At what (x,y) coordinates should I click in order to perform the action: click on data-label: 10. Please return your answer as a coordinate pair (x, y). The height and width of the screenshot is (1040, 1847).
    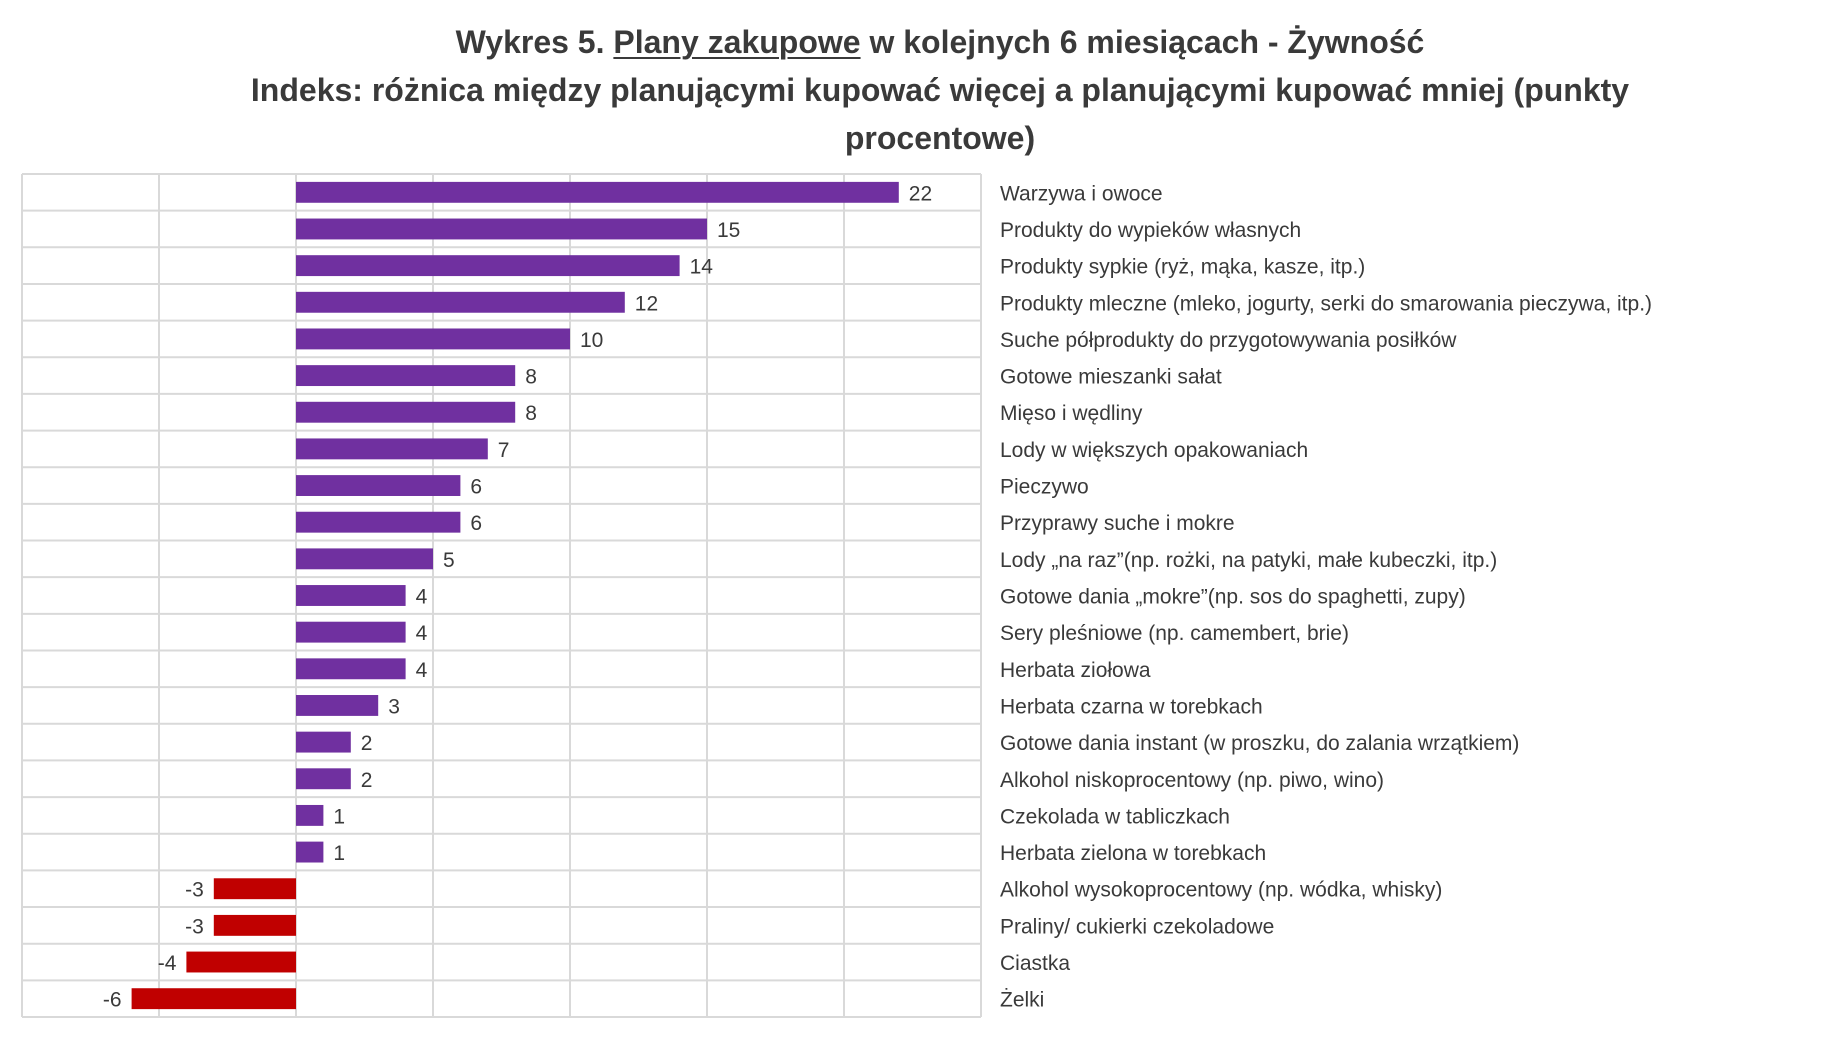
    Looking at the image, I should click on (591, 340).